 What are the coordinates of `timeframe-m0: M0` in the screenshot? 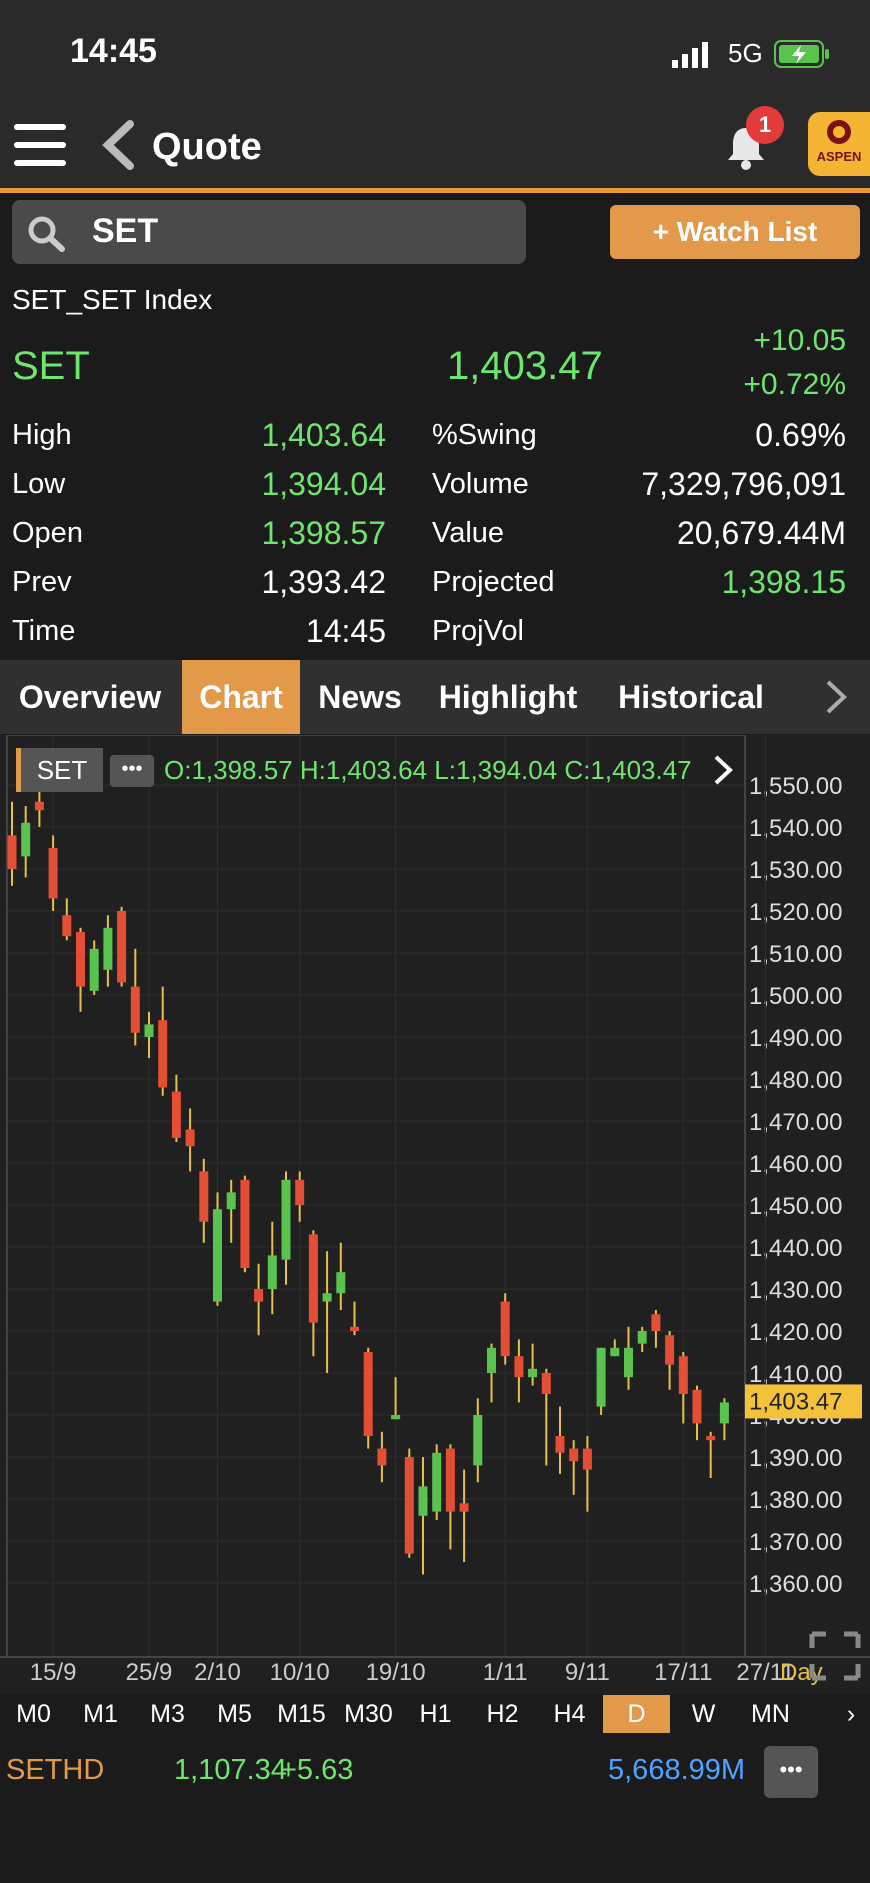 It's located at (33, 1714).